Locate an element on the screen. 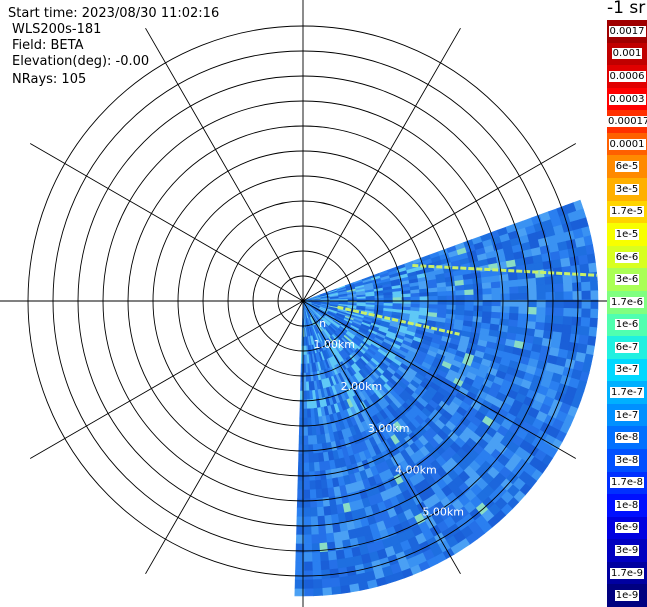  colorbar-tick-label: 0.0001 is located at coordinates (627, 144).